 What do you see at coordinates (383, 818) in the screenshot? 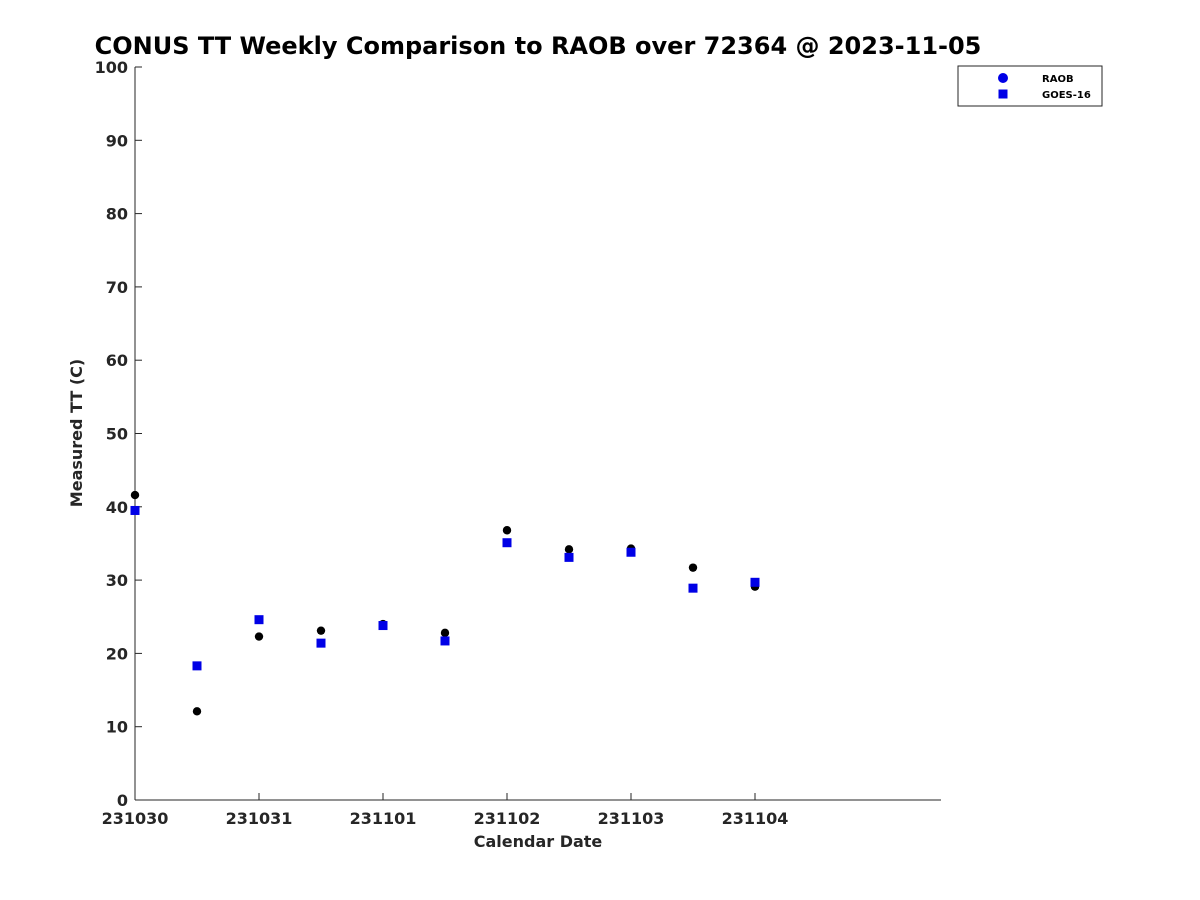
I see `x-tick-label: 231101` at bounding box center [383, 818].